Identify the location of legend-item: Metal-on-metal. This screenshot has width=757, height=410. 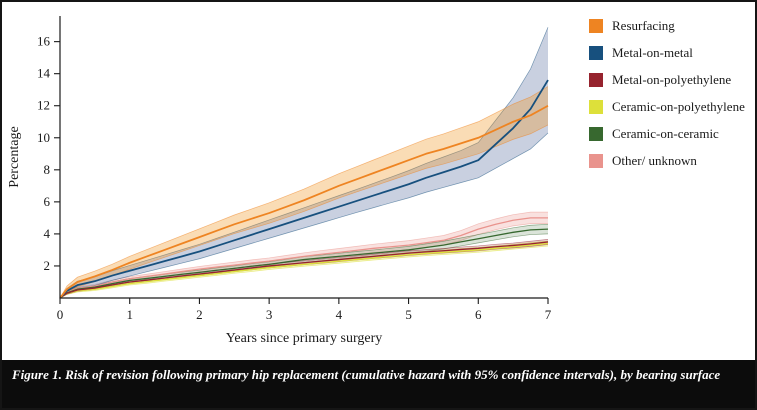
(672, 53).